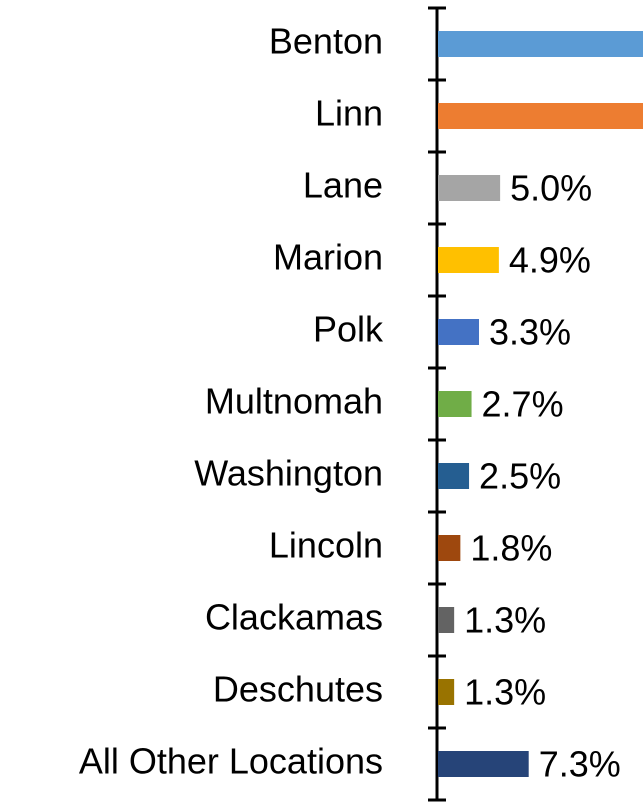 The image size is (643, 803). What do you see at coordinates (511, 548) in the screenshot?
I see `value-label: 1.8%` at bounding box center [511, 548].